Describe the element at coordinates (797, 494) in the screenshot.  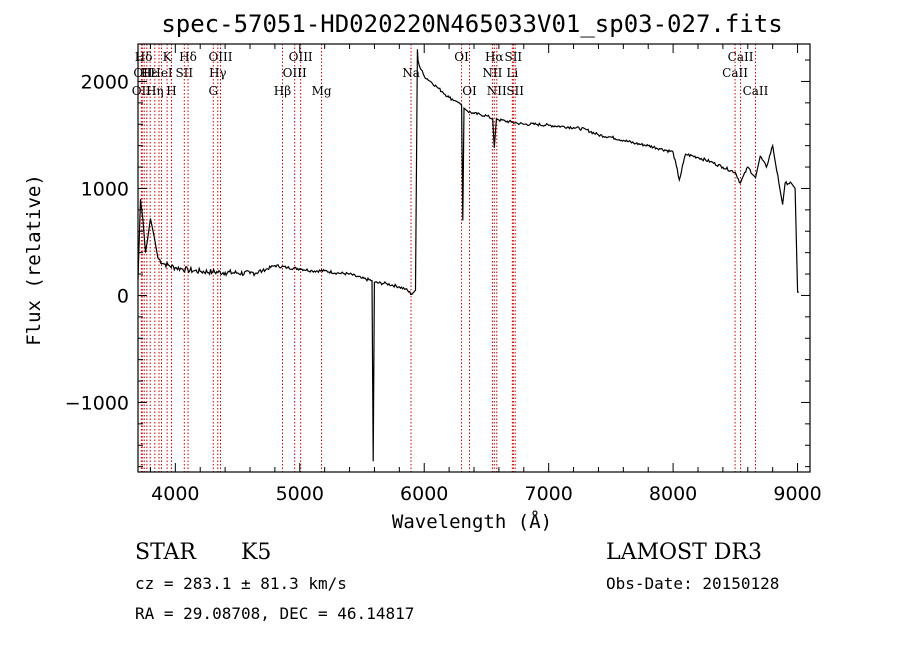
I see `x-tick-label: 9000` at that location.